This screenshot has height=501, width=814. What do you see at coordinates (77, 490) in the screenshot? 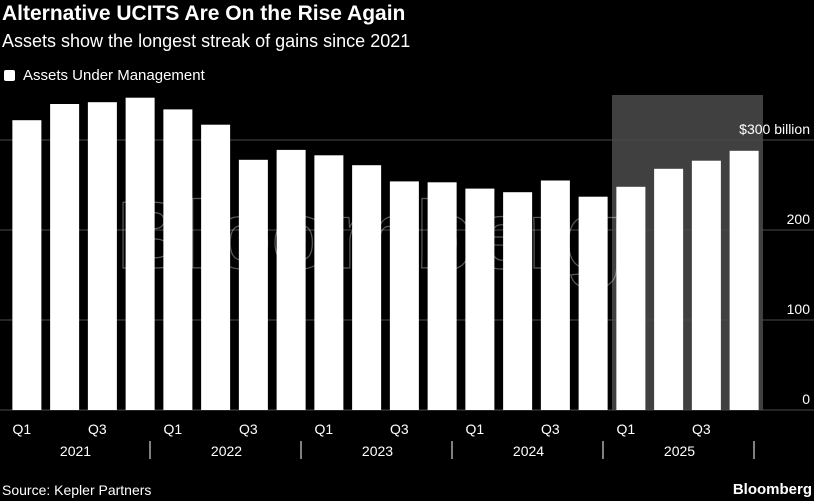
I see `source-note: Source: Kepler Partners` at bounding box center [77, 490].